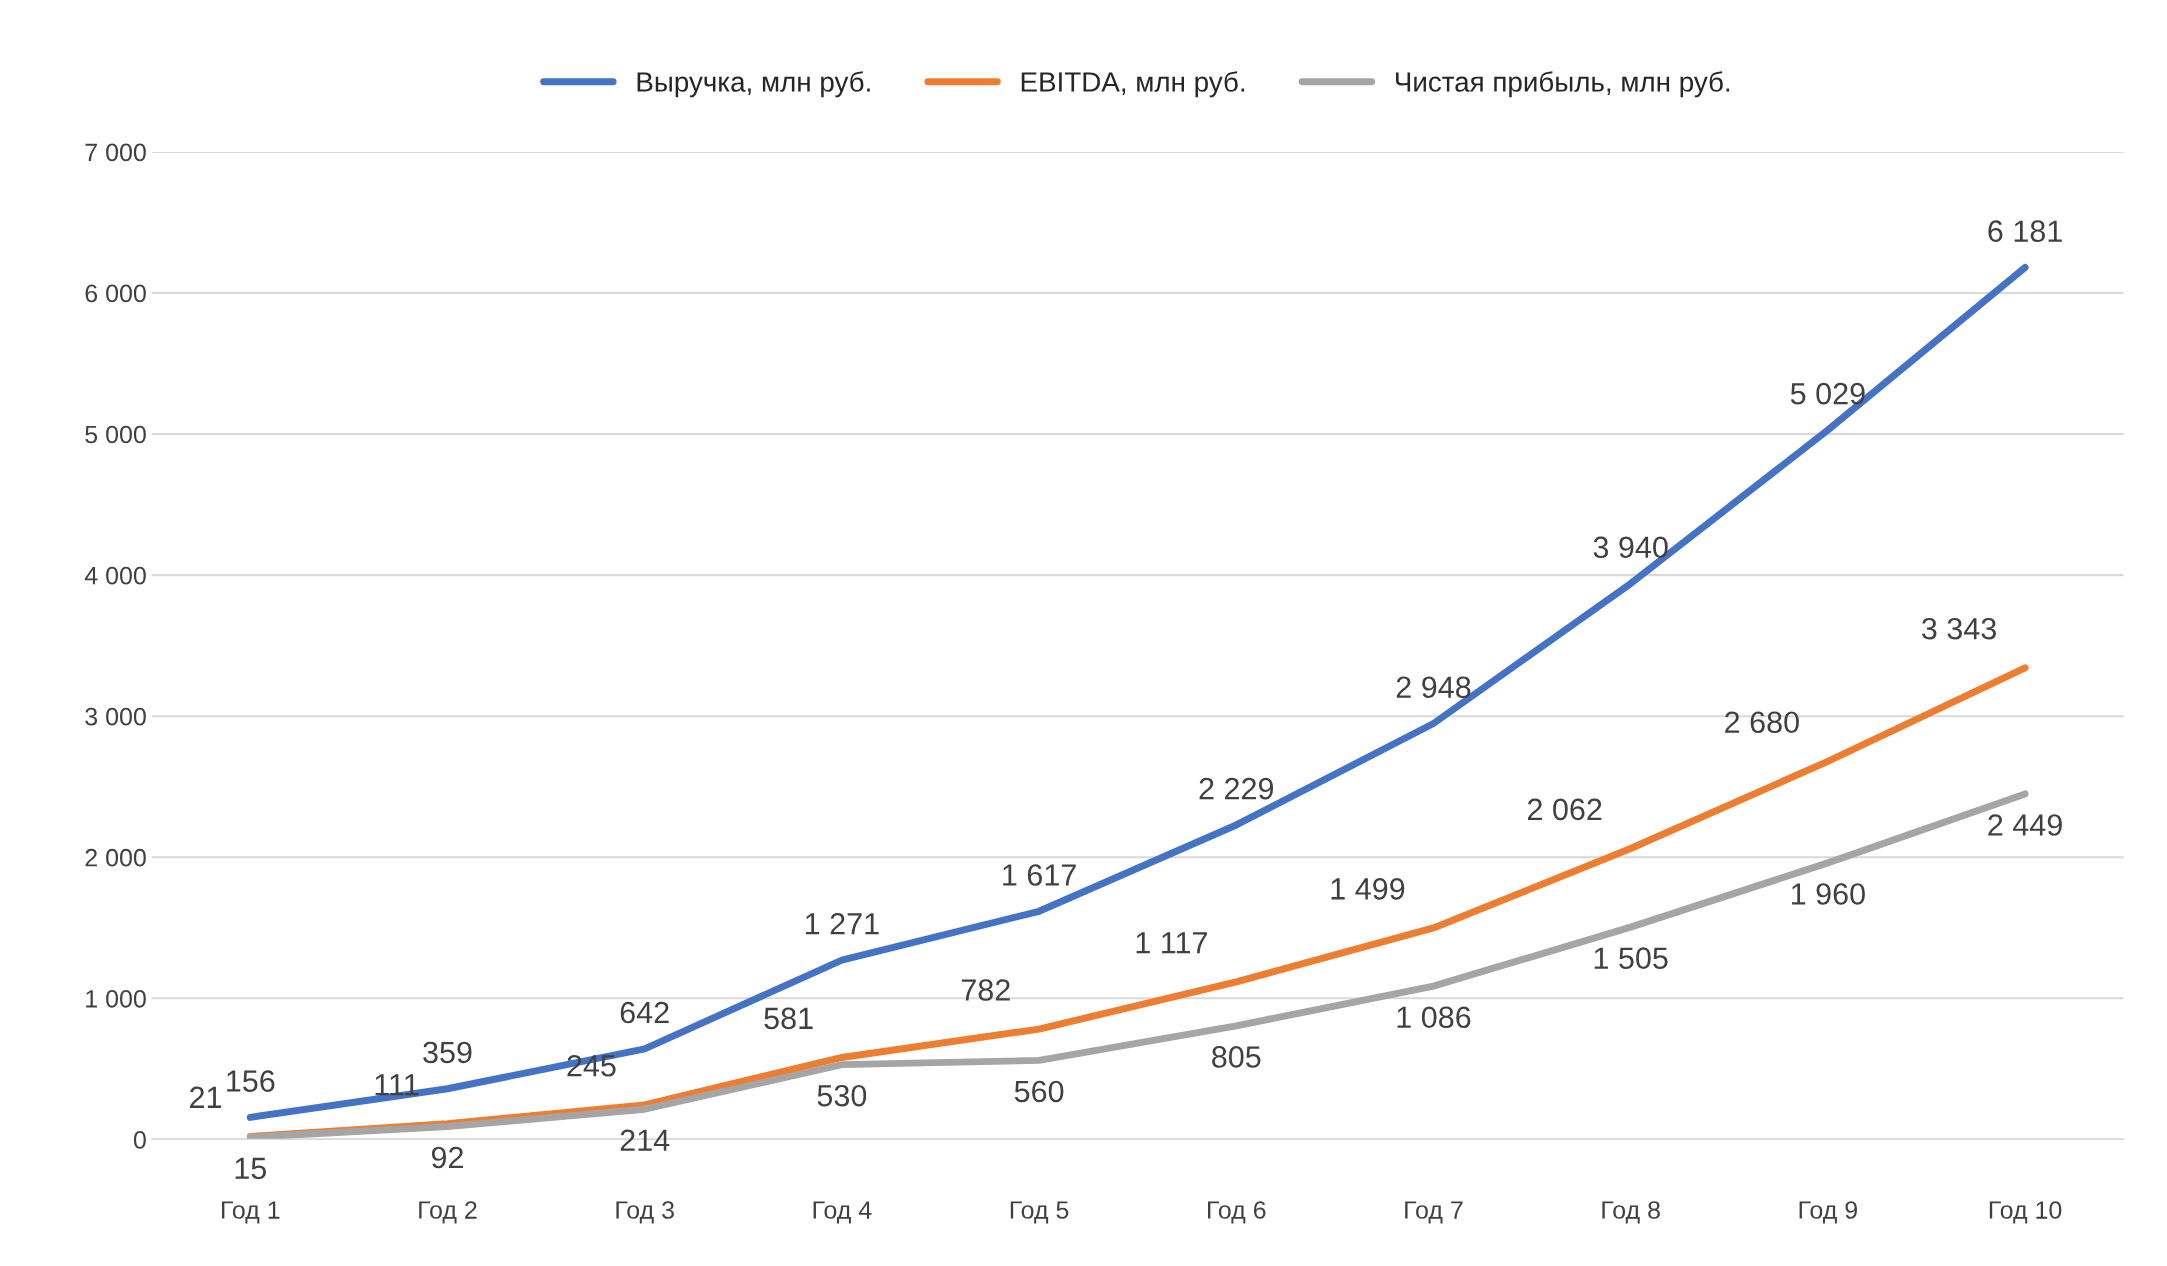 This screenshot has height=1266, width=2167. Describe the element at coordinates (447, 1052) in the screenshot. I see `data-label: 359` at that location.